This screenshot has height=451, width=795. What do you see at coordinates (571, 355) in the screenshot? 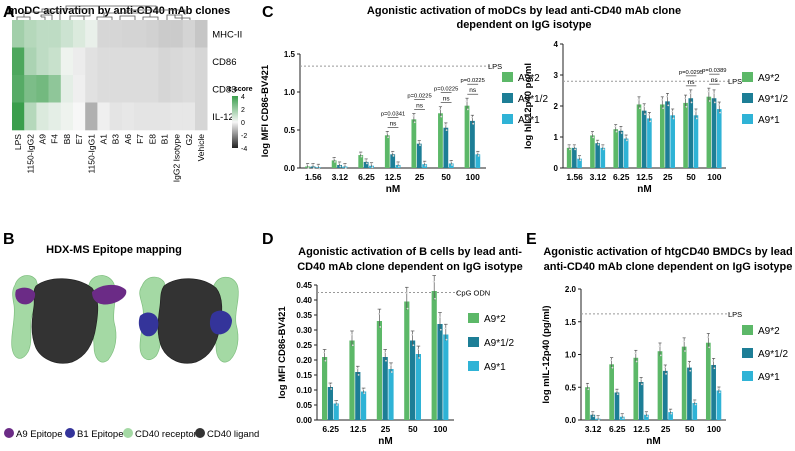
I see `y-tick-label: 1.0` at bounding box center [571, 355].